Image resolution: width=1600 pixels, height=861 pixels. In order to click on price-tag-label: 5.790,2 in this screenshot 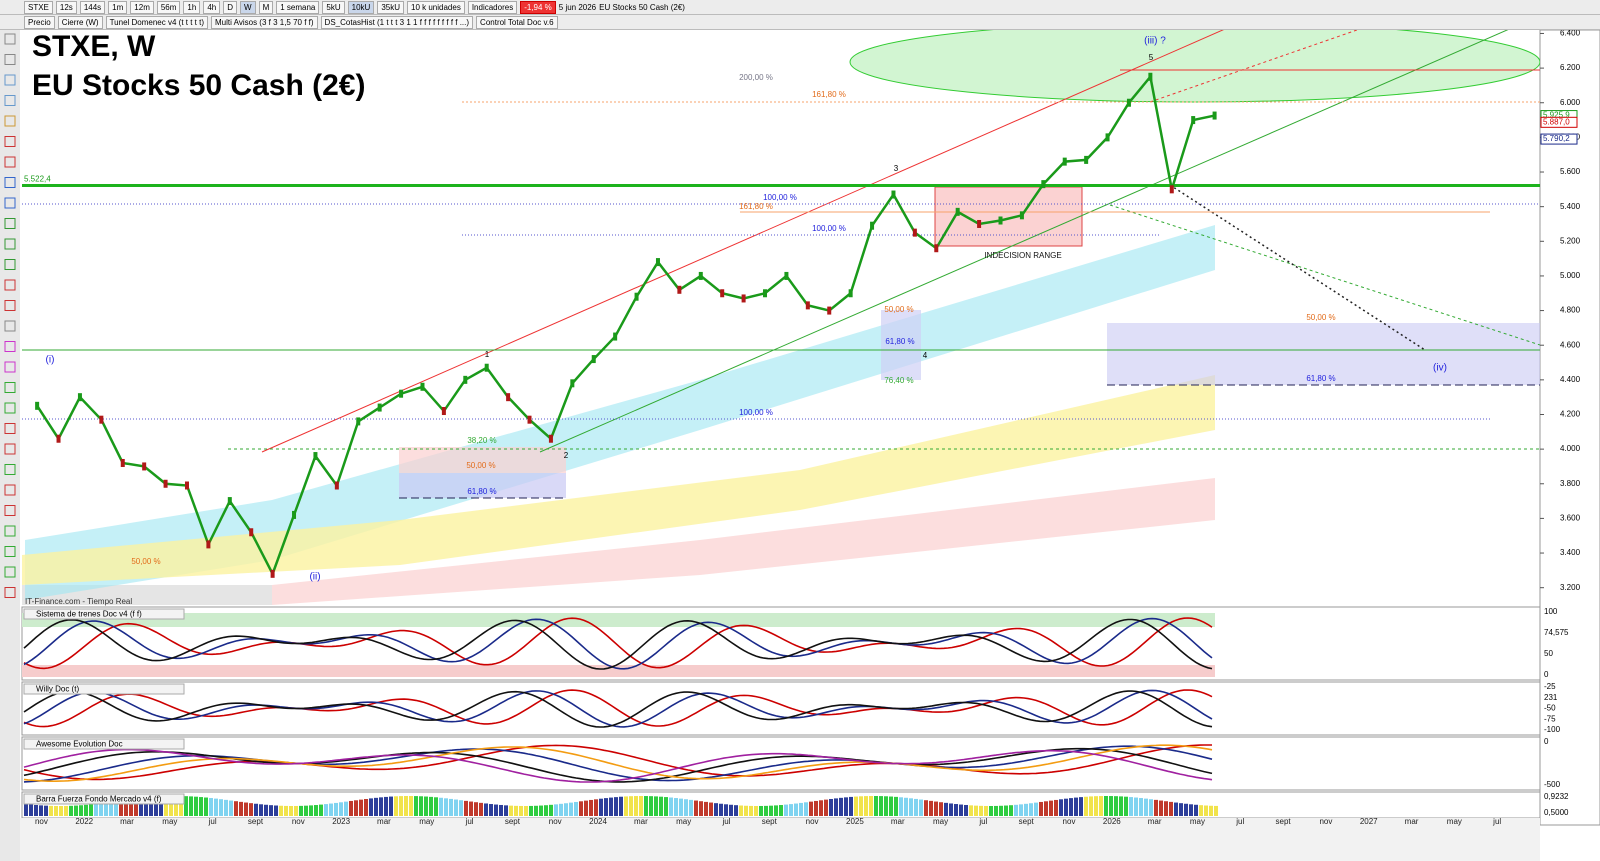, I will do `click(1556, 138)`.